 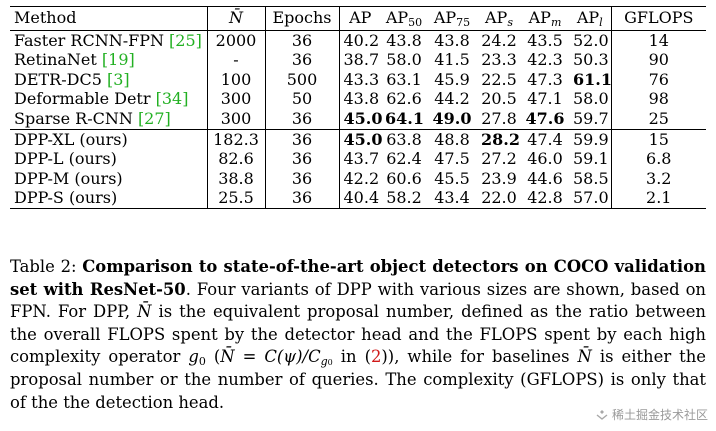 I want to click on watermark-text: 稀土掘金技术社区, so click(x=659, y=415).